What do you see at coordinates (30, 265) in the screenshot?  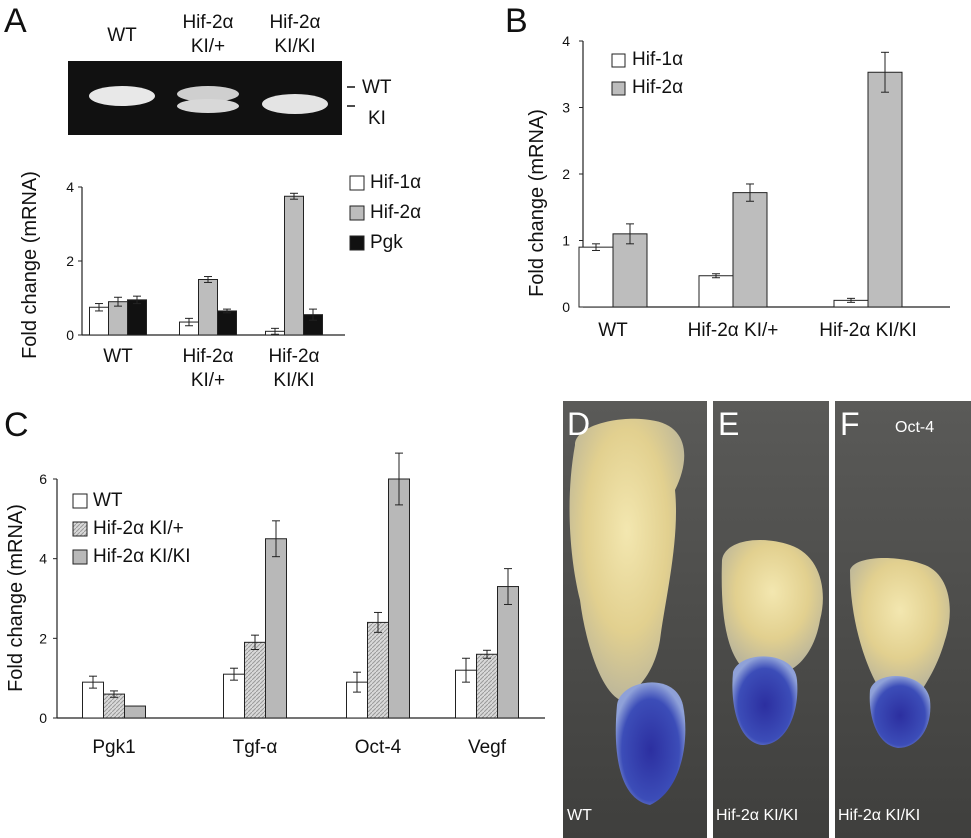 I see `chart-a-y-axis-title: Fold change (mRNA)` at bounding box center [30, 265].